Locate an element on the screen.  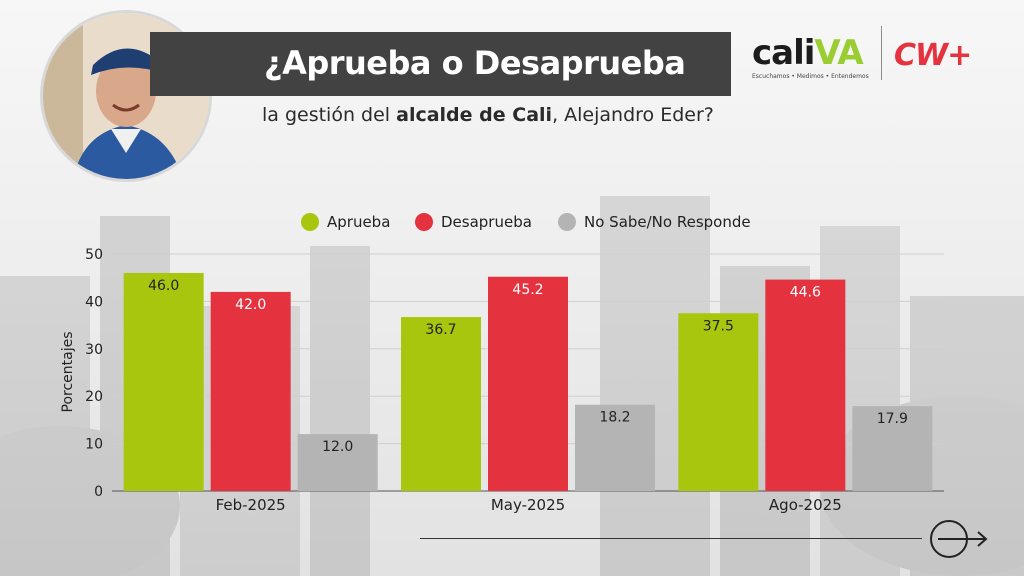
y-tick-label: 40 is located at coordinates (94, 302).